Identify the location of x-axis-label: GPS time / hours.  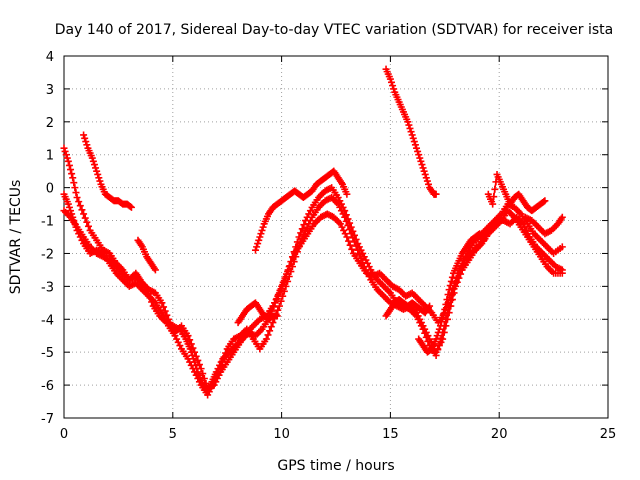
(335, 466).